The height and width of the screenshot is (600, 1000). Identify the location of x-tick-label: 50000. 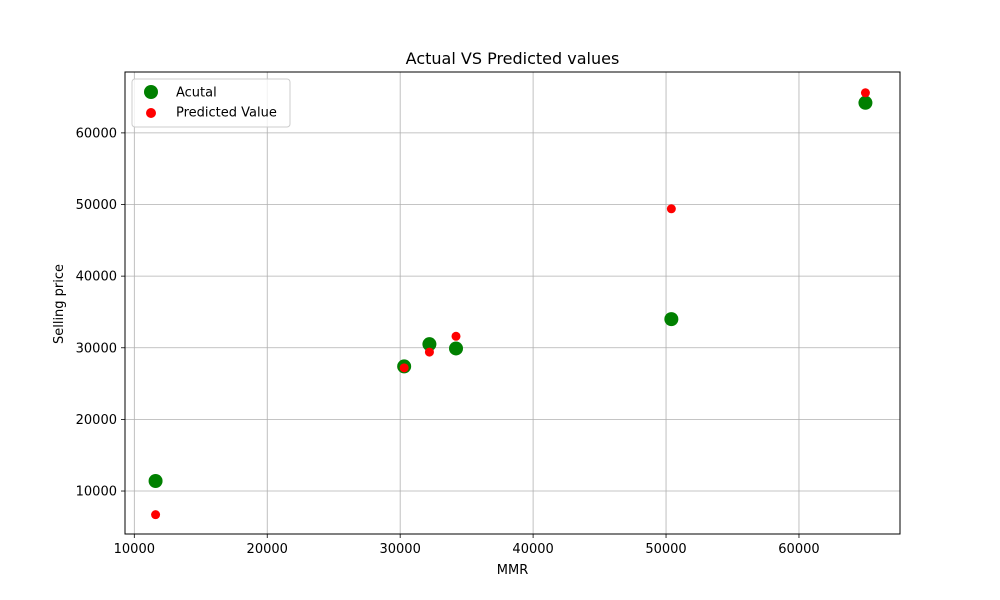
(665, 549).